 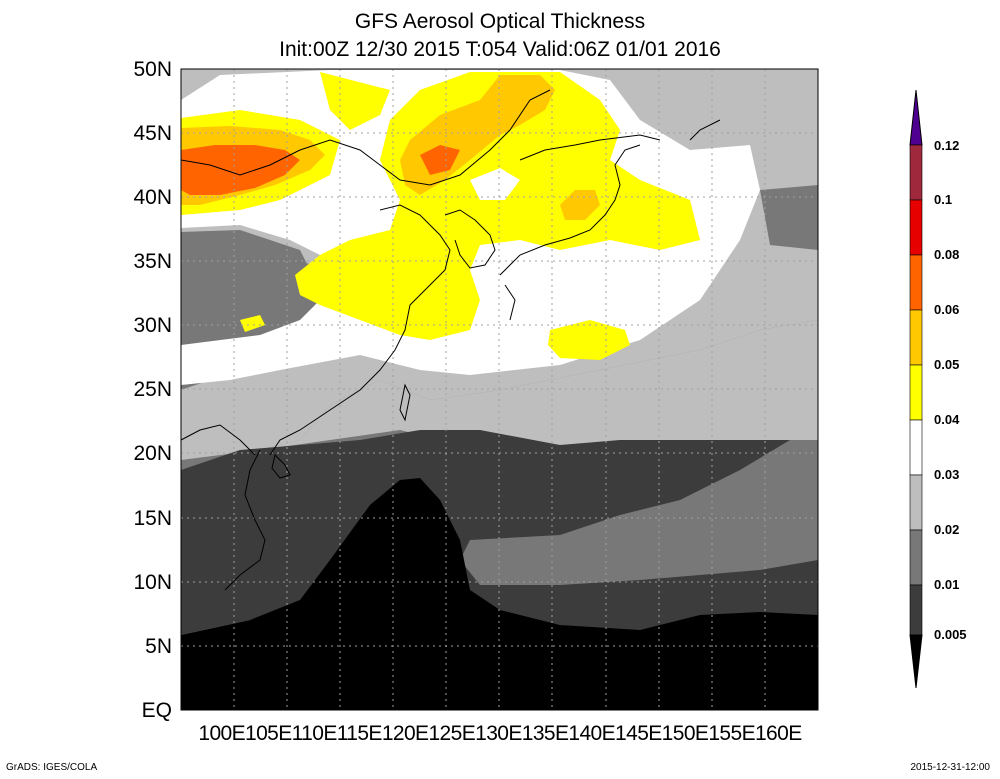 What do you see at coordinates (152, 69) in the screenshot?
I see `lat-label-50n: 50N` at bounding box center [152, 69].